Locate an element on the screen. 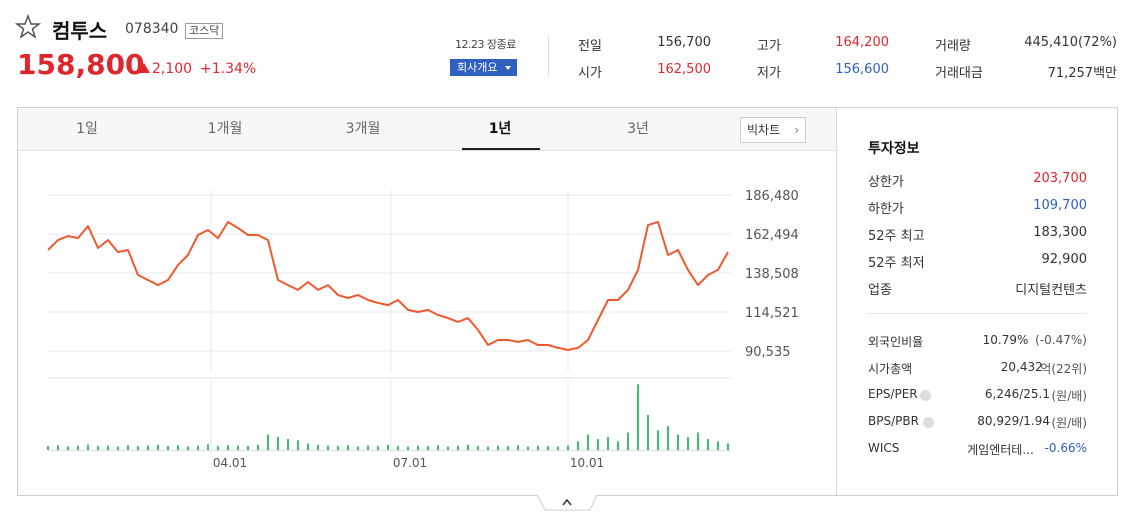 The height and width of the screenshot is (521, 1141). quote-label: 고가 is located at coordinates (769, 46).